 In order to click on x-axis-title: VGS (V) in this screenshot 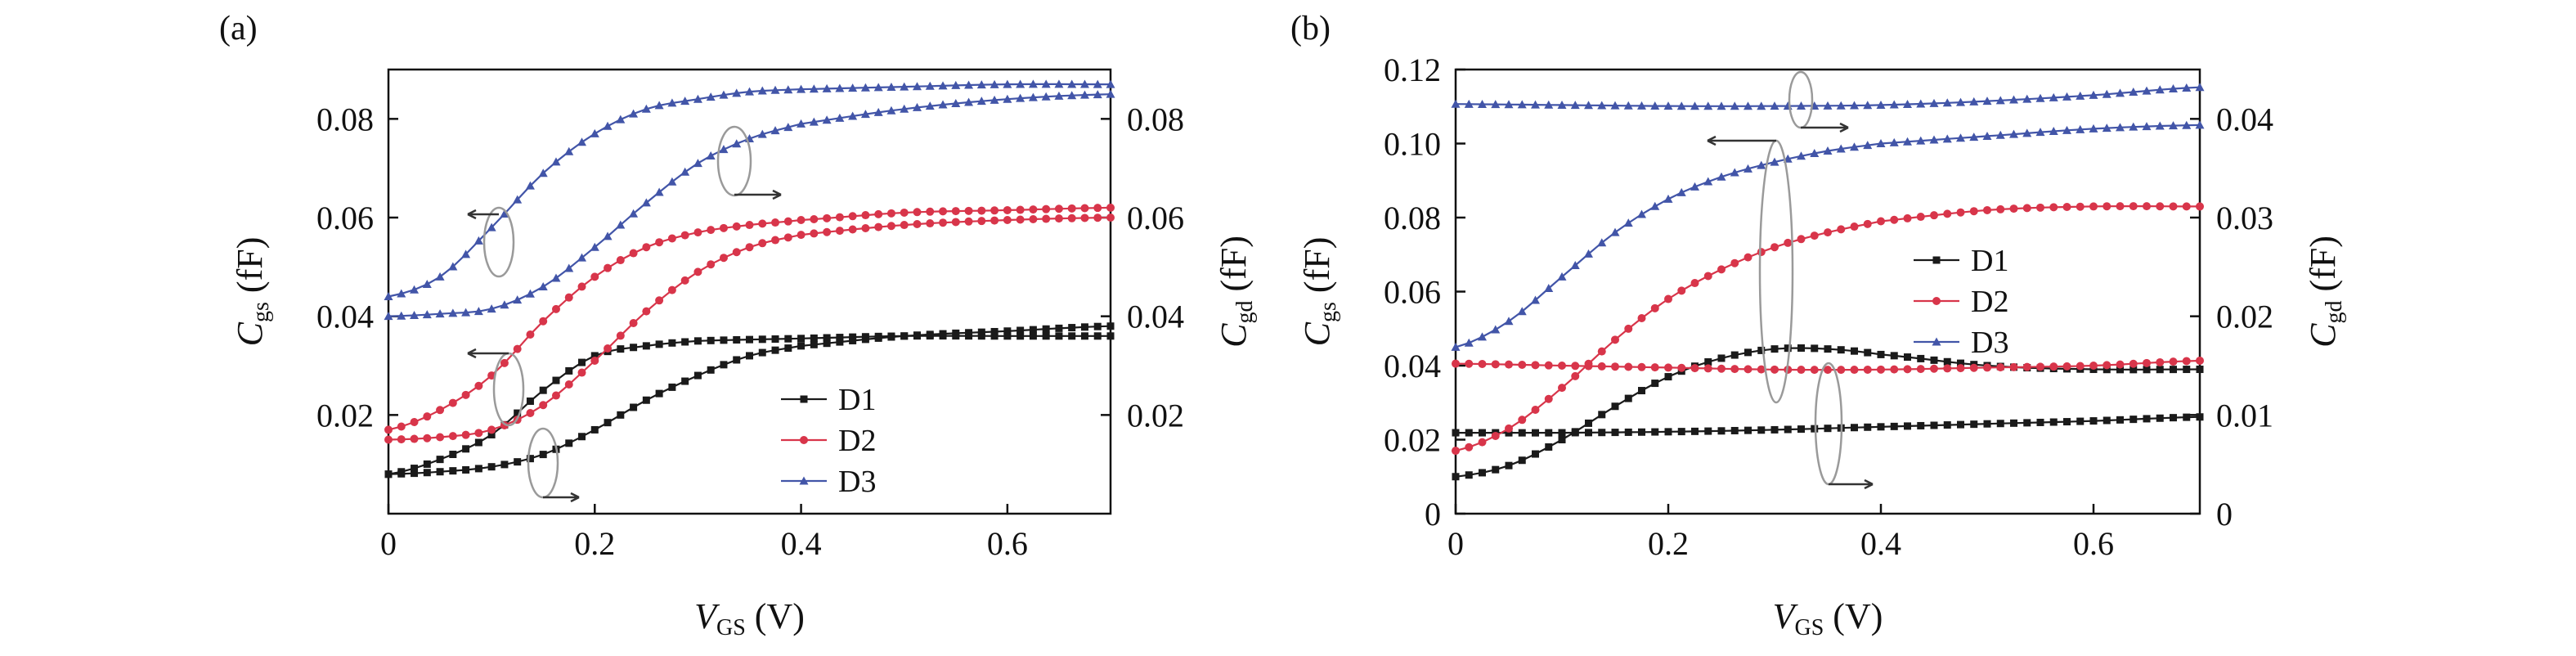, I will do `click(749, 618)`.